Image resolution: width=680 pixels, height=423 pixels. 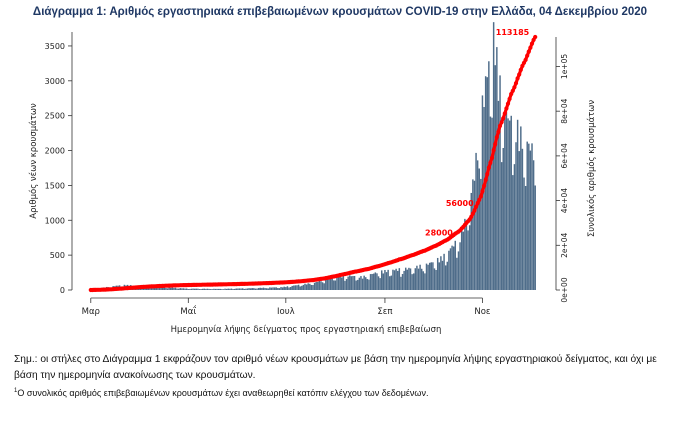 What do you see at coordinates (439, 233) in the screenshot?
I see `cumulative-value-label: 28000` at bounding box center [439, 233].